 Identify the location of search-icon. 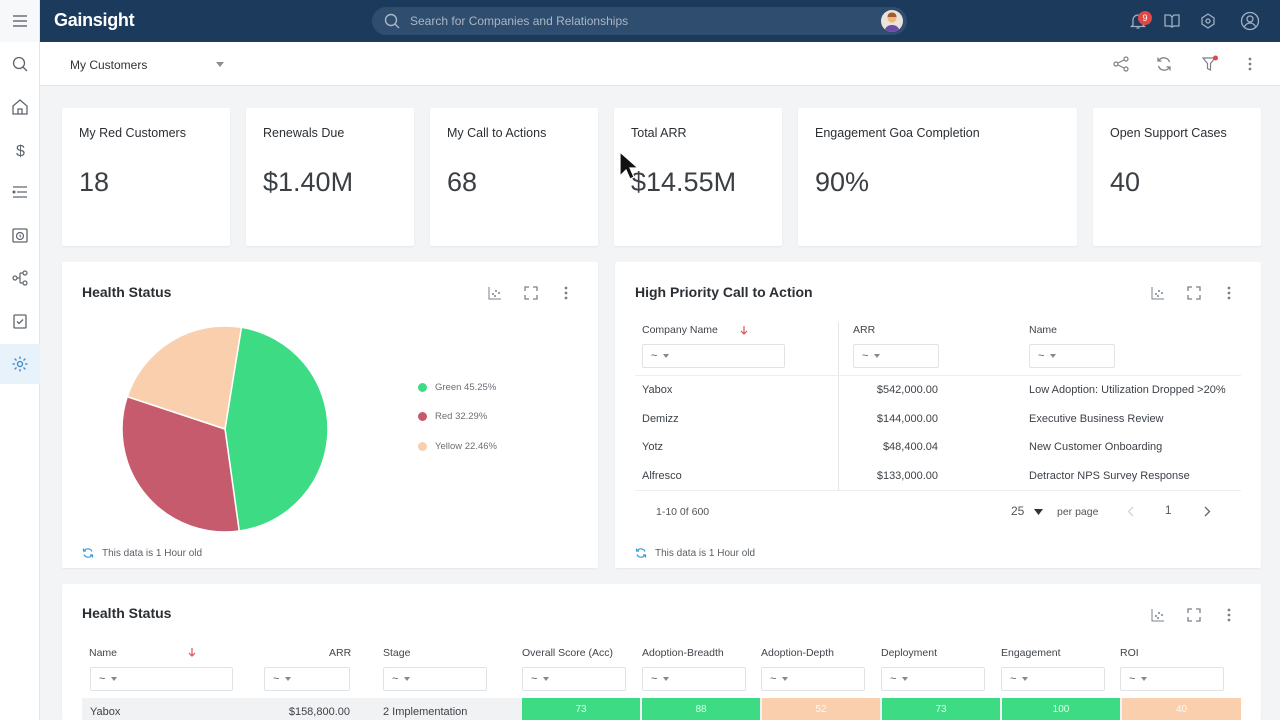
(392, 21).